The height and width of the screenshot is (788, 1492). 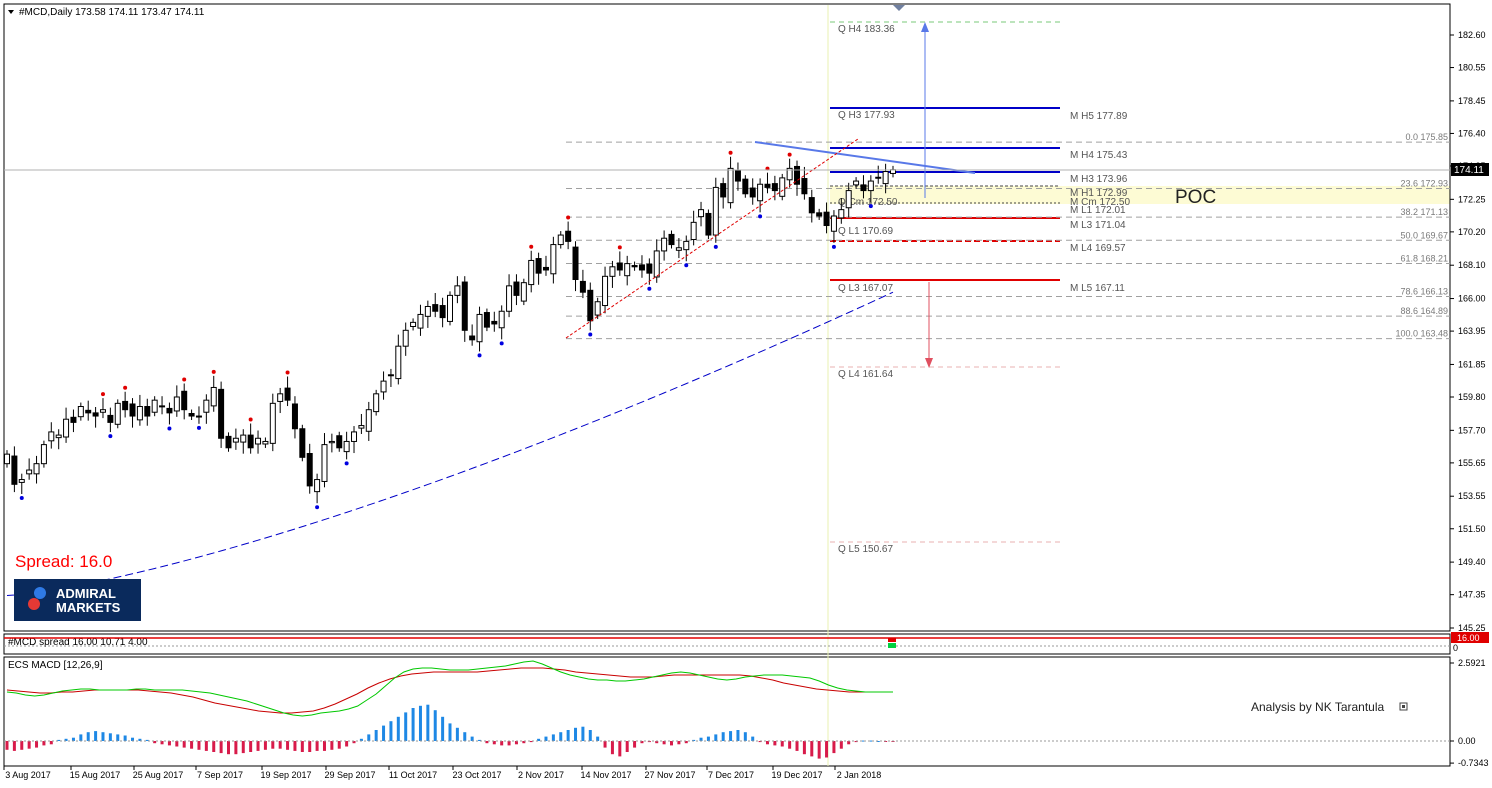 What do you see at coordinates (34, 604) in the screenshot?
I see `logo-dot-red-icon` at bounding box center [34, 604].